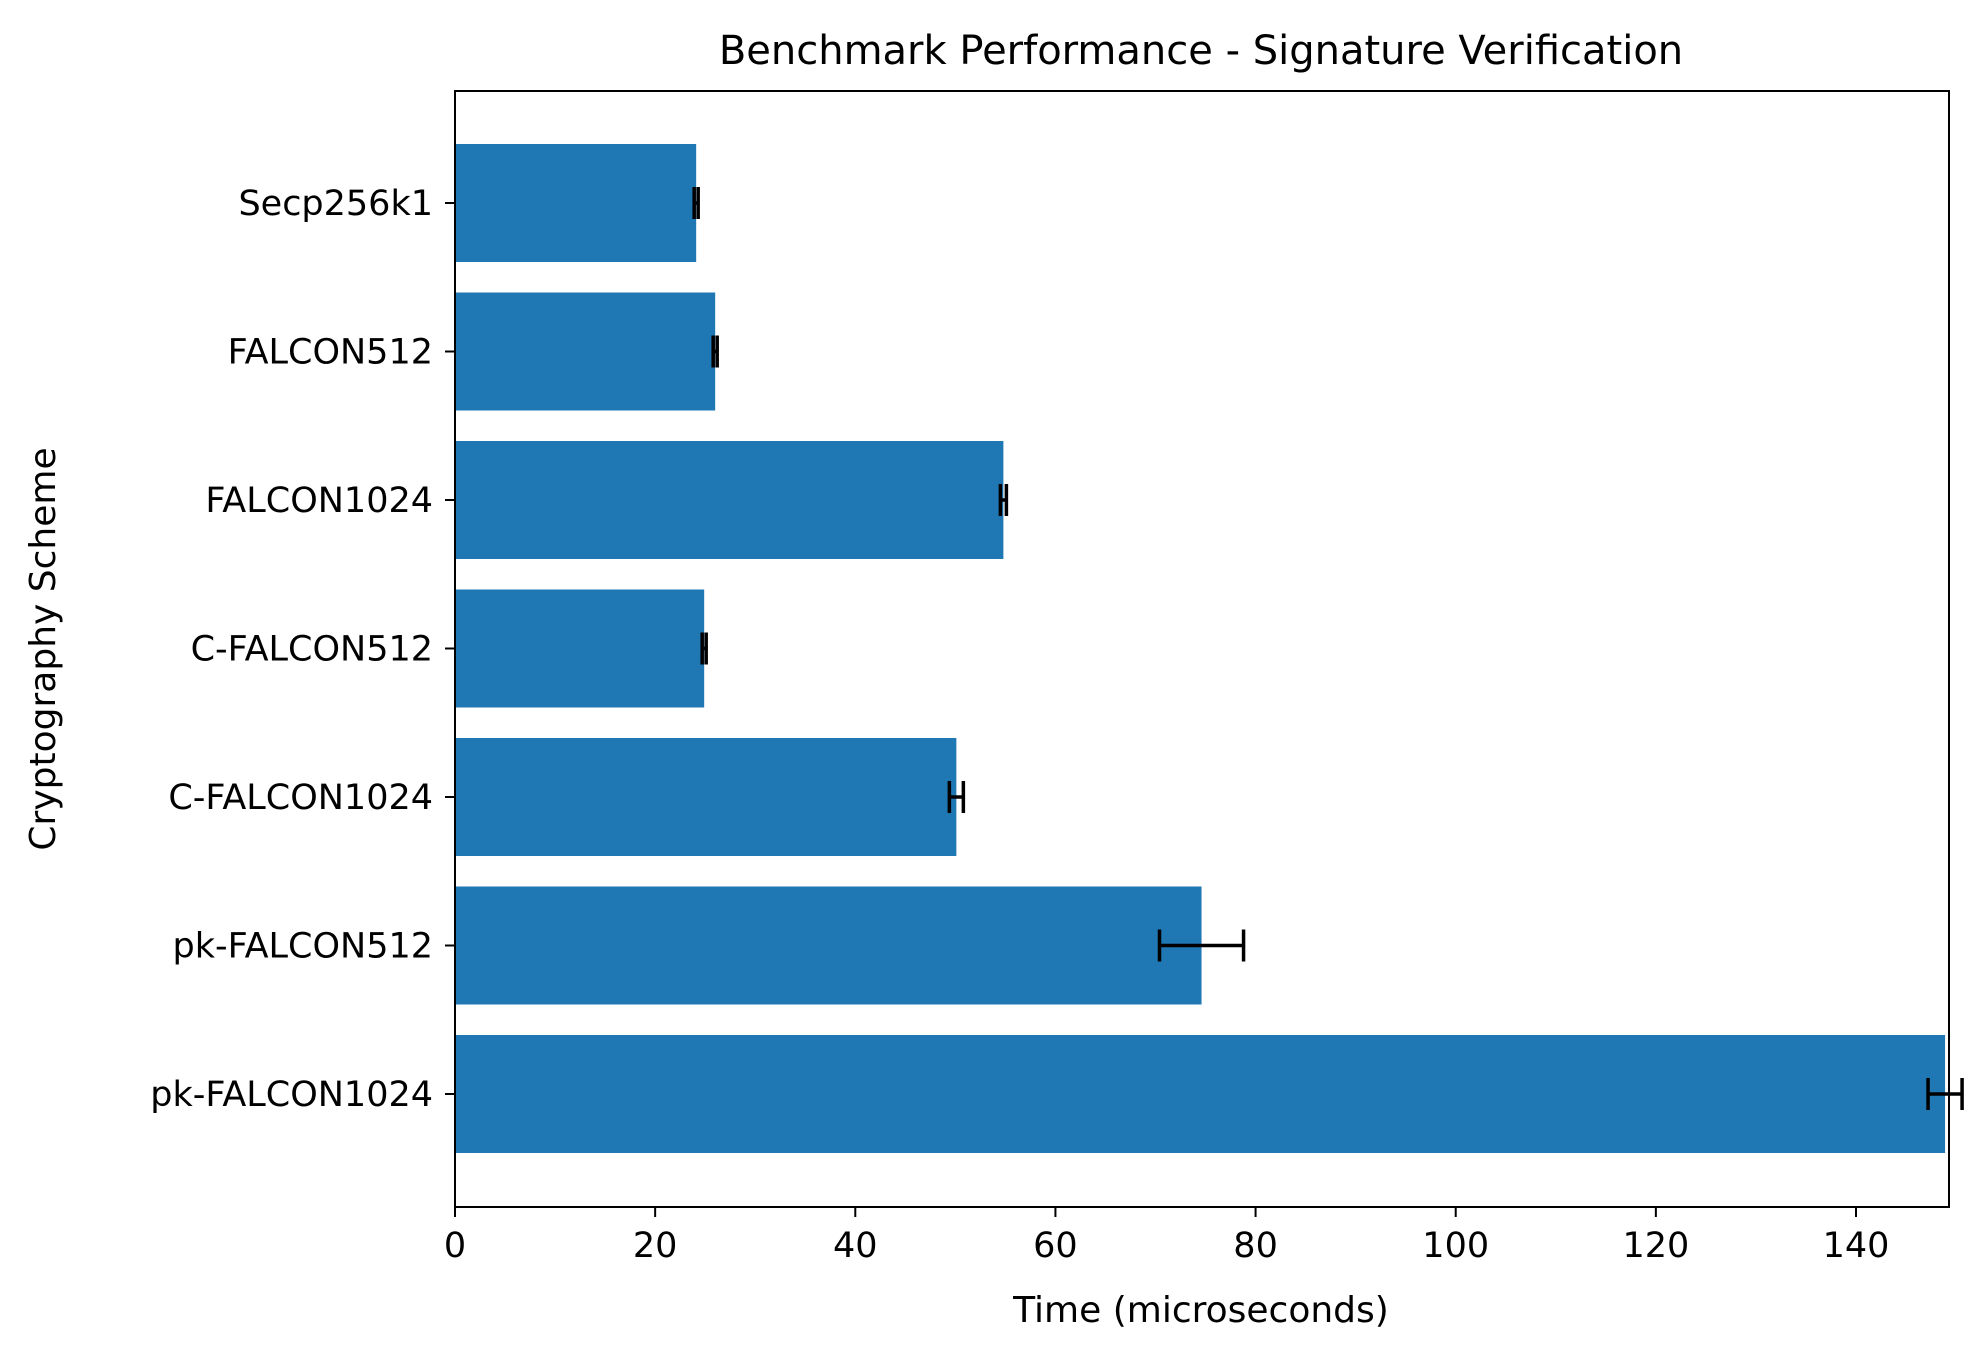 Image resolution: width=1970 pixels, height=1357 pixels. What do you see at coordinates (1055, 1246) in the screenshot?
I see `x-tick-label: 60` at bounding box center [1055, 1246].